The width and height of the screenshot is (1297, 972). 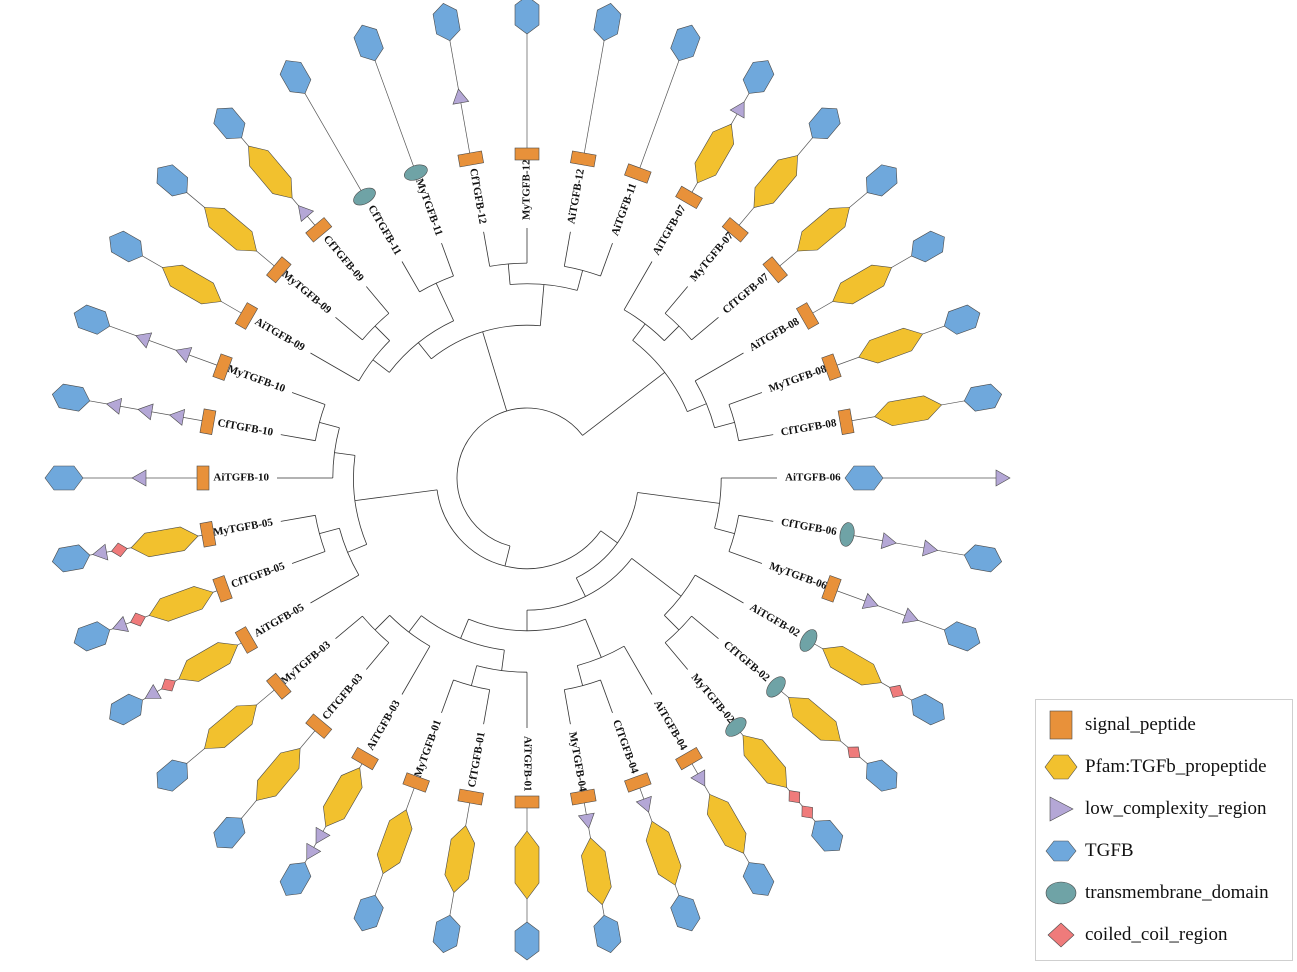 I want to click on leaf-label: CfTGFB-06, so click(x=809, y=527).